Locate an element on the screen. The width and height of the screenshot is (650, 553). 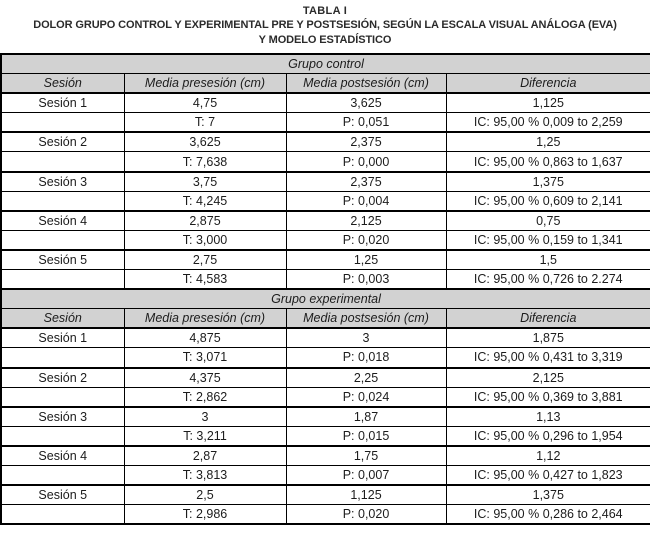
p-value-cell: P: 0,007 is located at coordinates (366, 475).